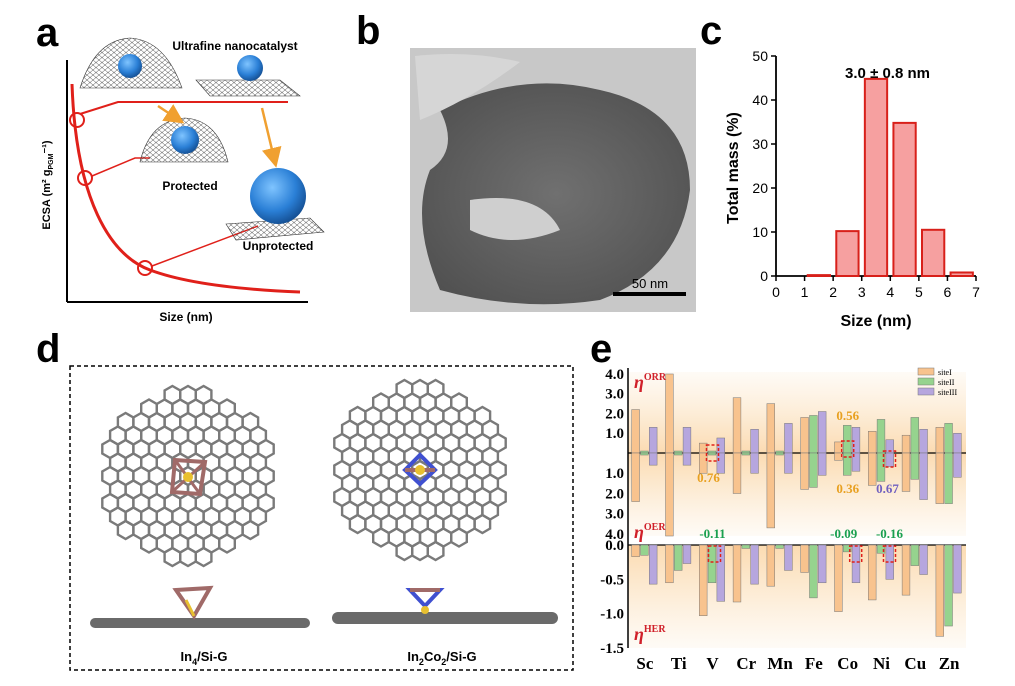  I want to click on panel-c-x-tick-label: 4, so click(890, 292).